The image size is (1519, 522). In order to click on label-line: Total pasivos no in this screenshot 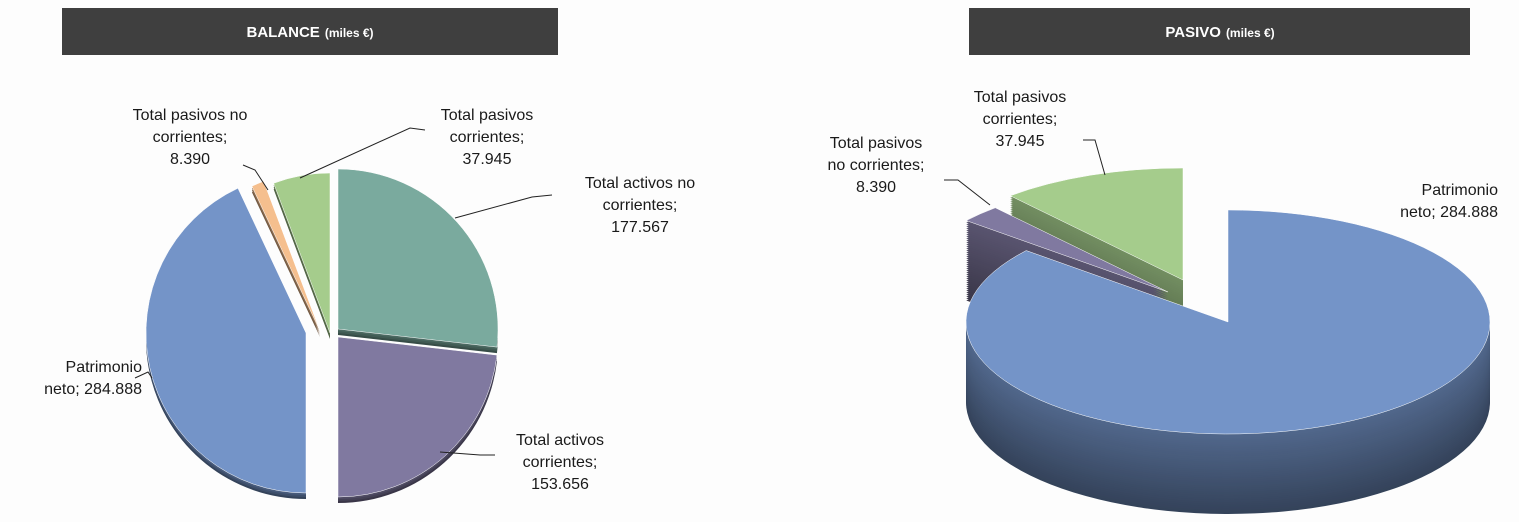, I will do `click(190, 115)`.